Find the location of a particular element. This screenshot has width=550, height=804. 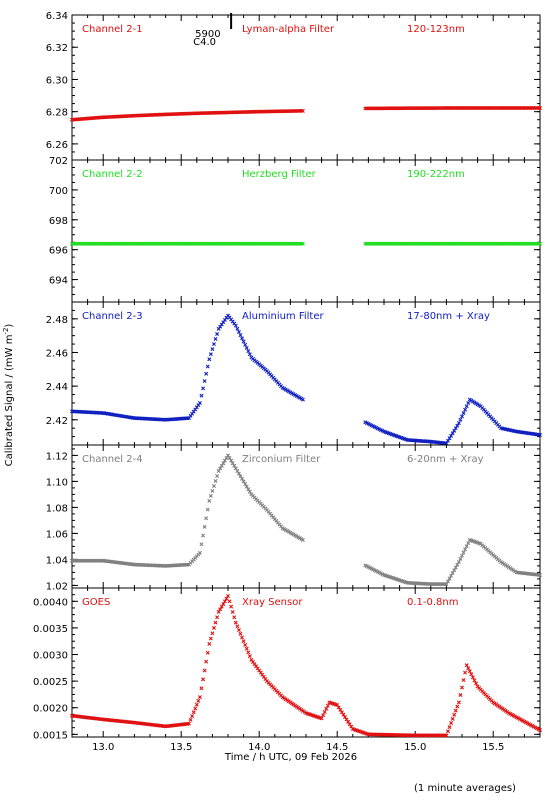

y-axis-title: Calibrated Signal / (mW m-2) is located at coordinates (8, 395).